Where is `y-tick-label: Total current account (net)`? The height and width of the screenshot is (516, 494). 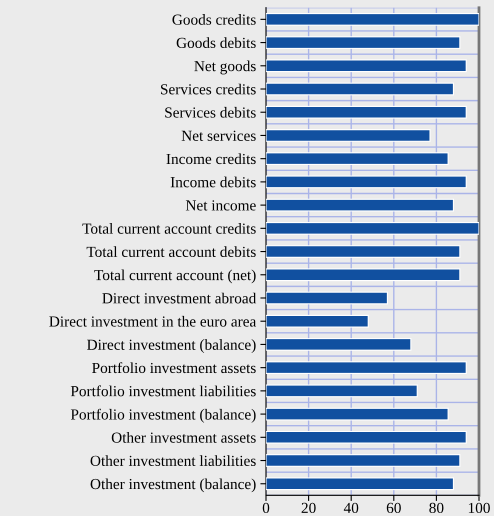
y-tick-label: Total current account (net) is located at coordinates (175, 276).